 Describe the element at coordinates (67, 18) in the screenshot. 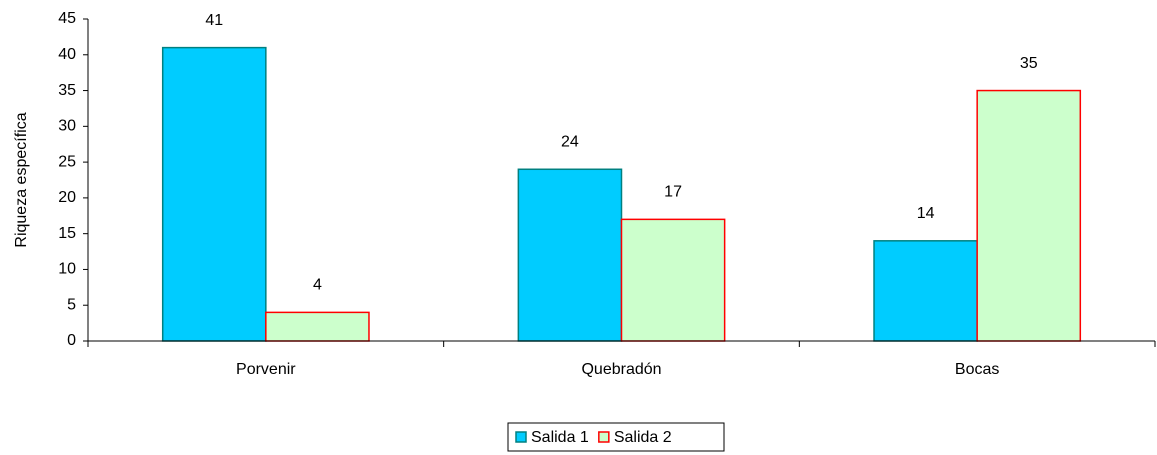

I see `y-tick-label: 45` at that location.